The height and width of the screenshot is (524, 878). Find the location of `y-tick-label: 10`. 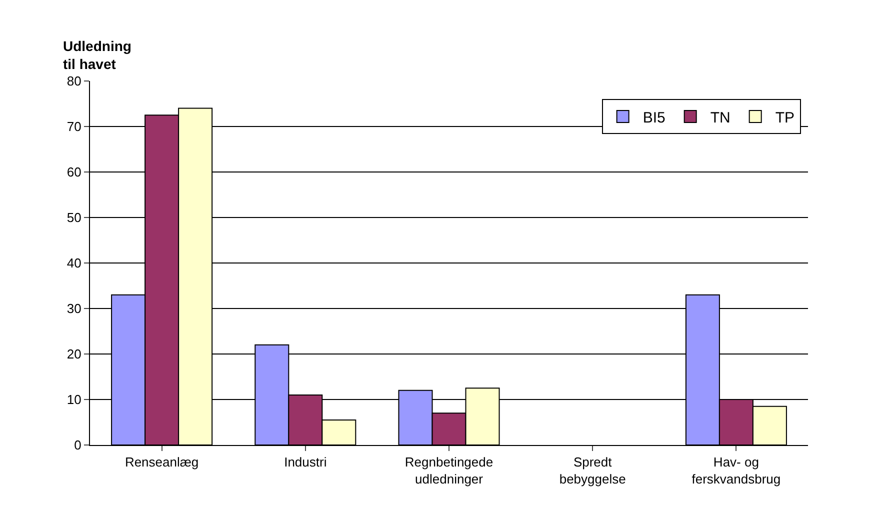

y-tick-label: 10 is located at coordinates (74, 400).